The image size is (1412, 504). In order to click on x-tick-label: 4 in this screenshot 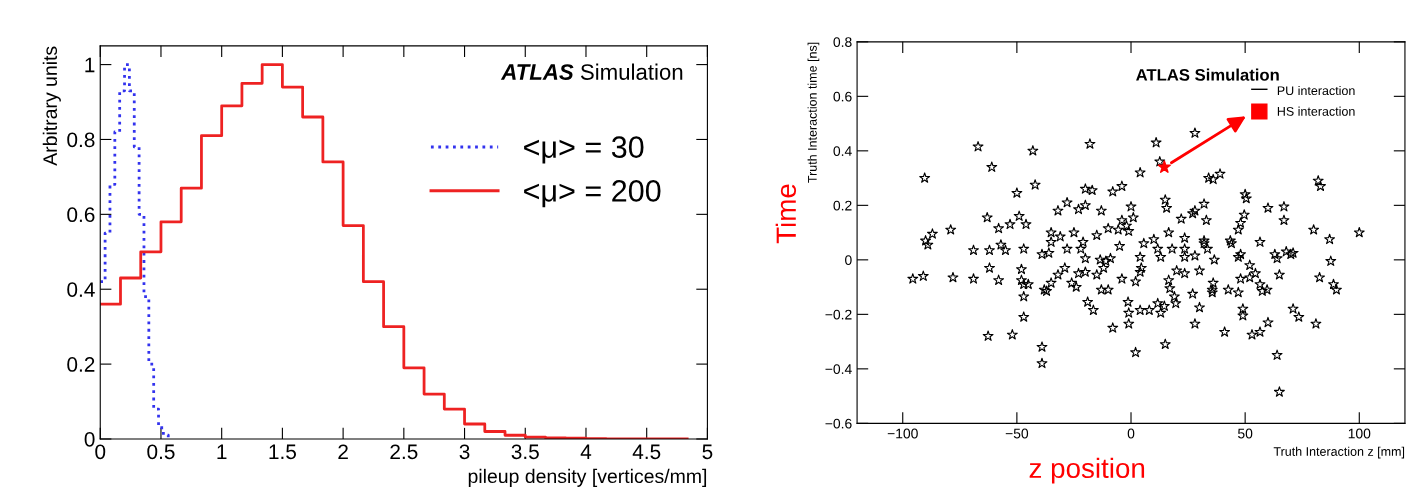, I will do `click(586, 451)`.